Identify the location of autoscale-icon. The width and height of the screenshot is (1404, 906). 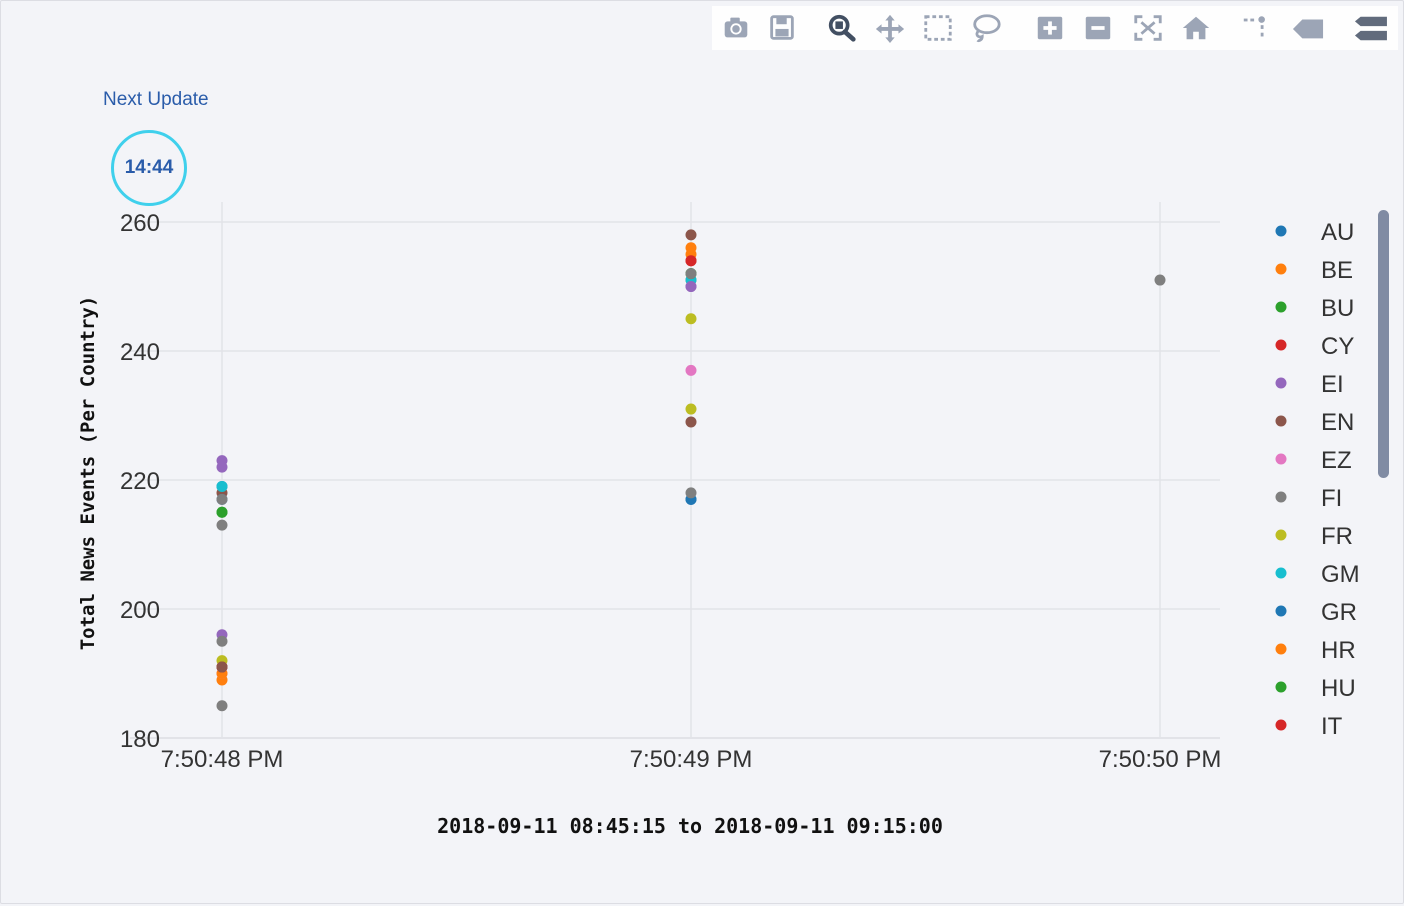
(1148, 28).